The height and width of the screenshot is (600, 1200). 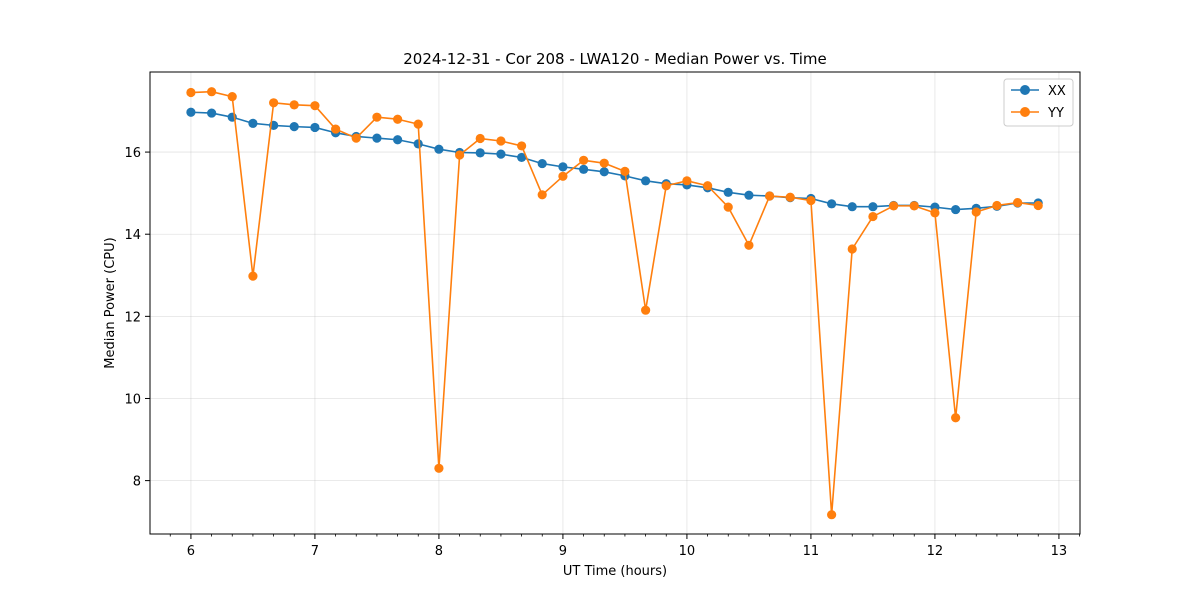 I want to click on x-tick-label: 8, so click(x=439, y=551).